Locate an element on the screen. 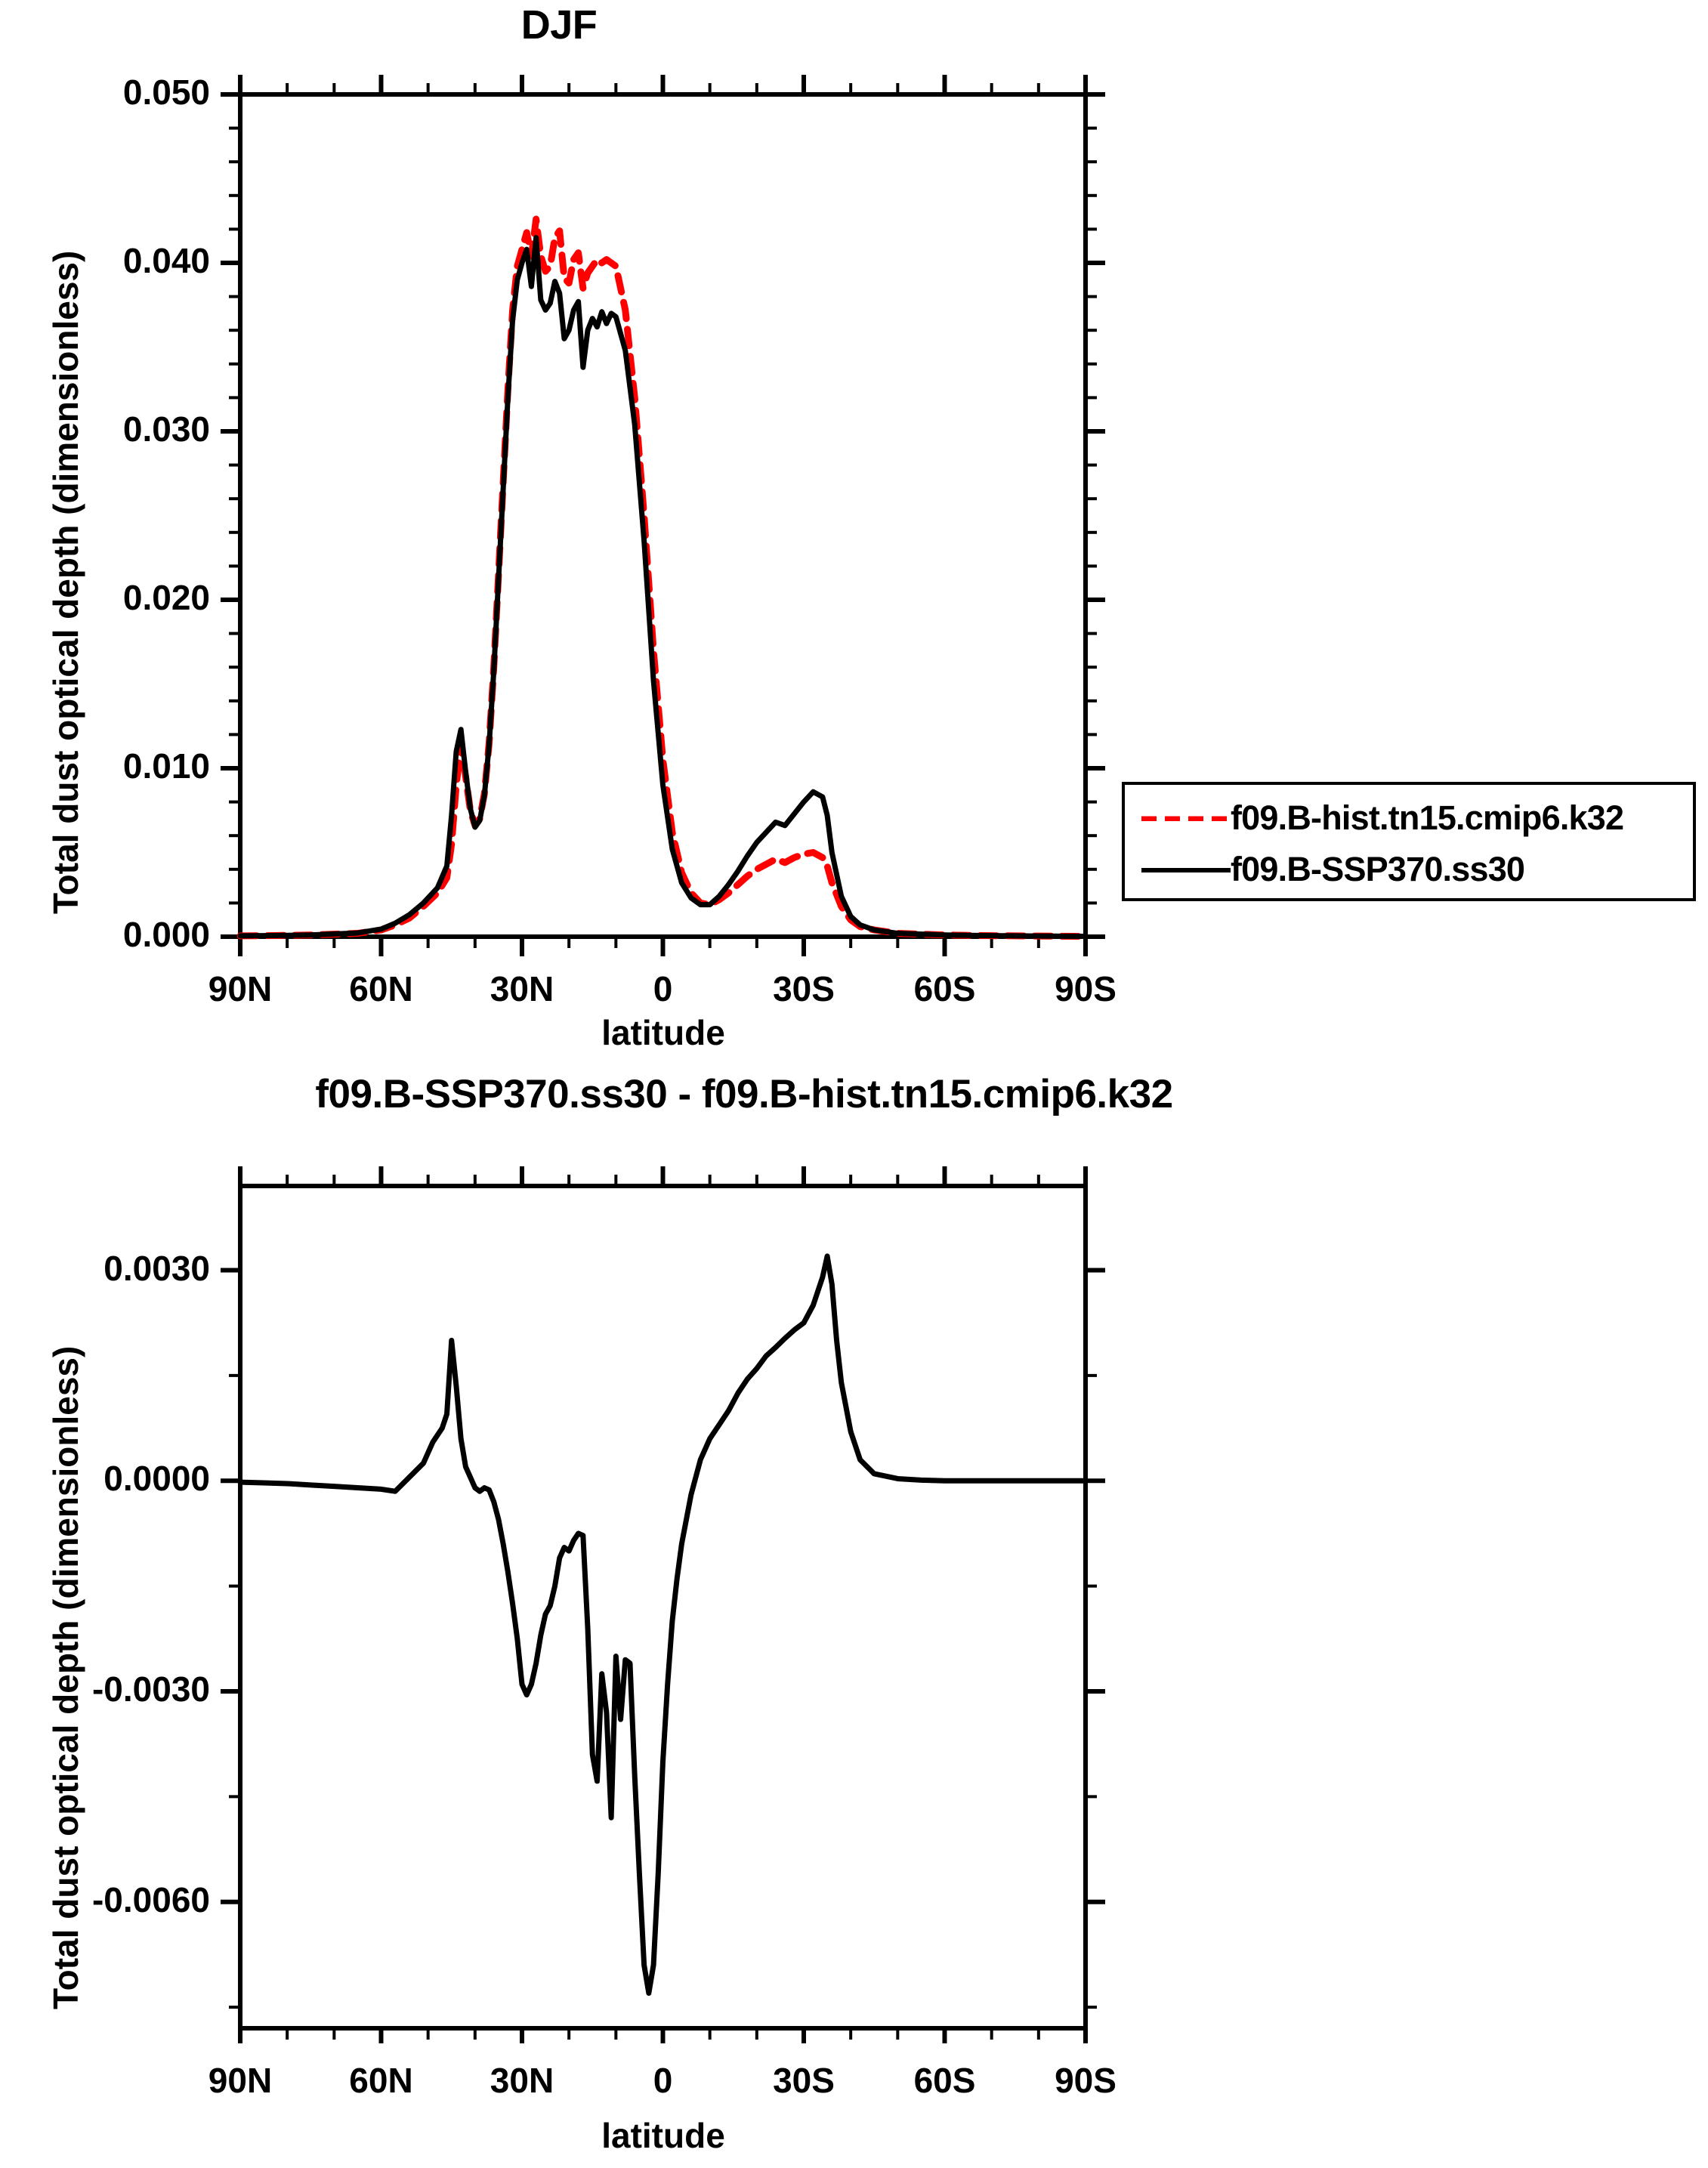 The height and width of the screenshot is (2168, 1708). y-tick-label: 0.030 is located at coordinates (166, 429).